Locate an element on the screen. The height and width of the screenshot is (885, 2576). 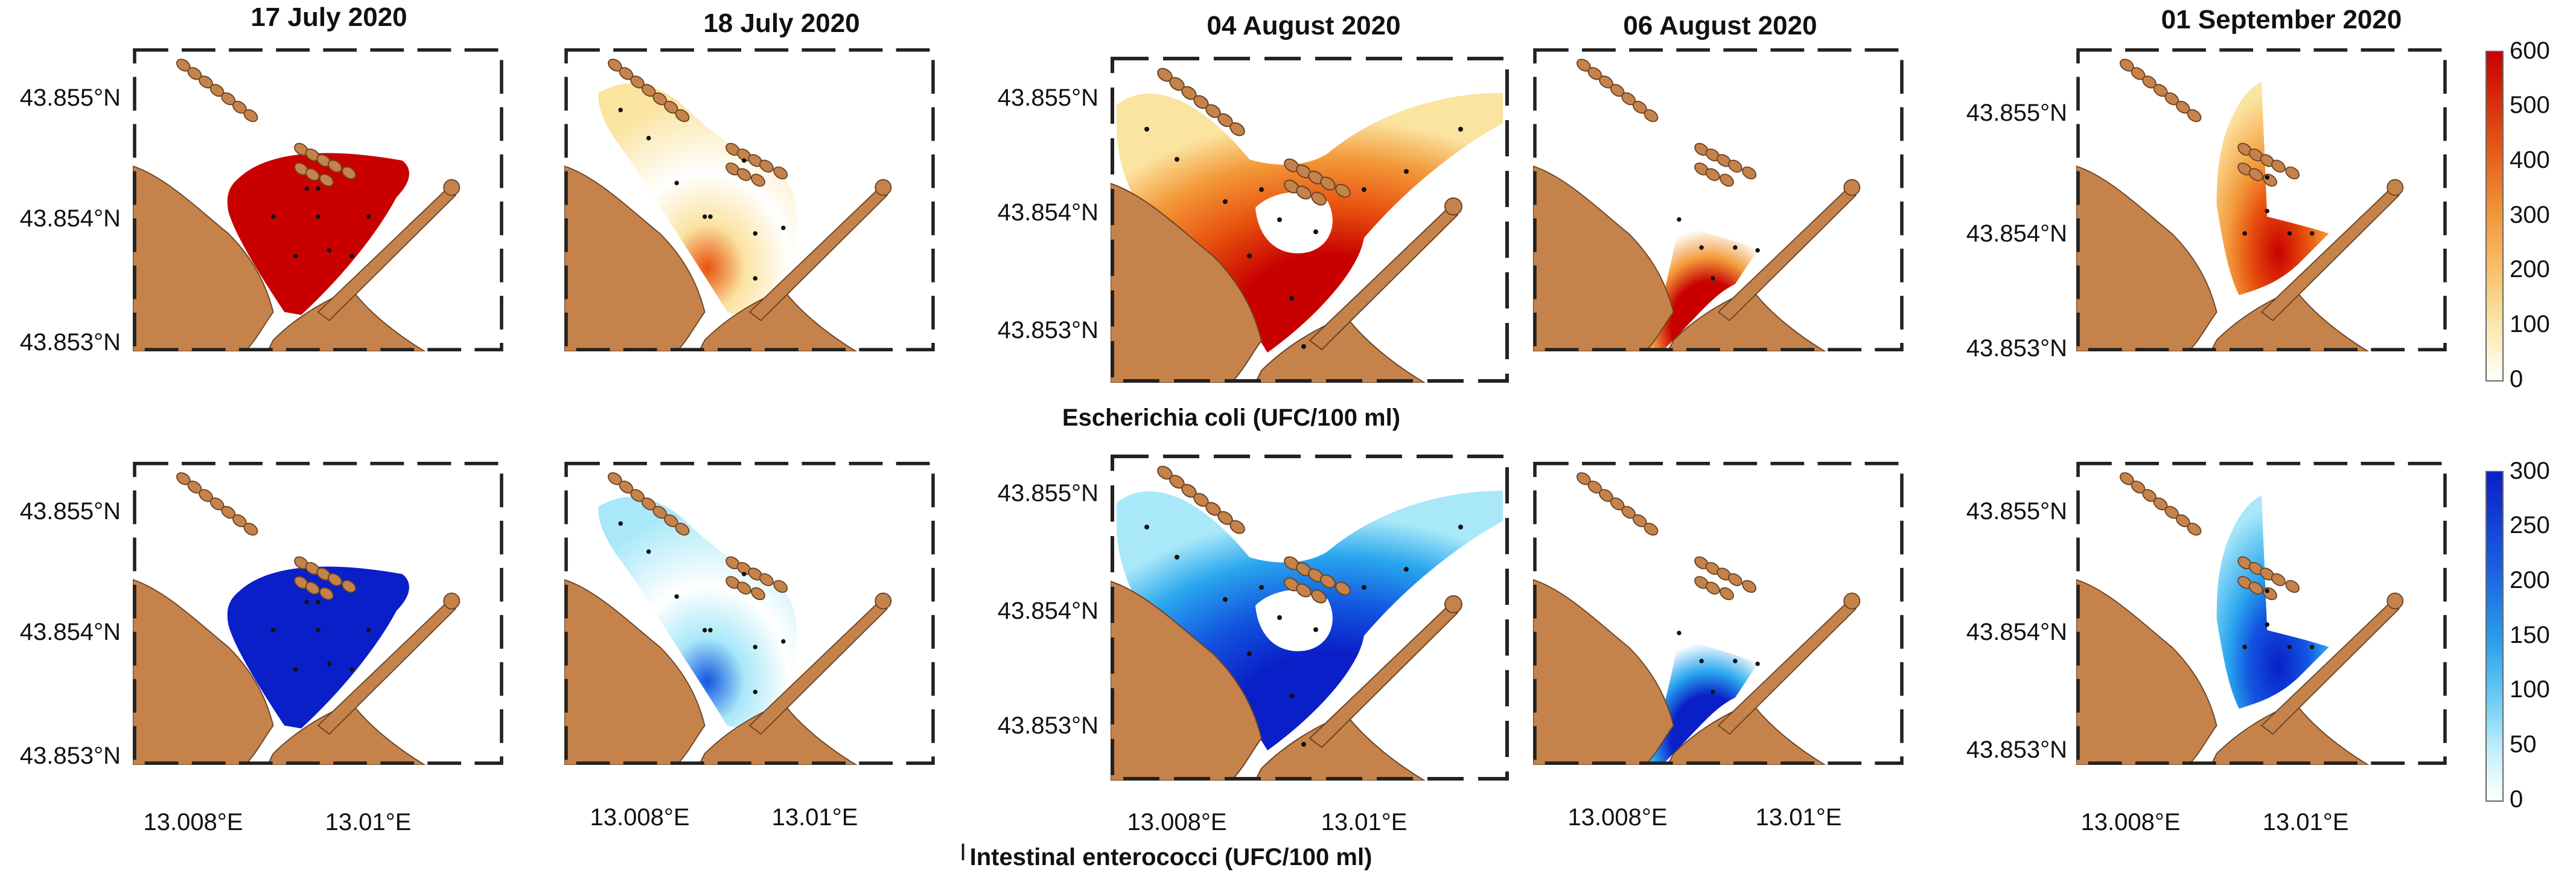
ent-tick-250: 250 is located at coordinates (2530, 525).